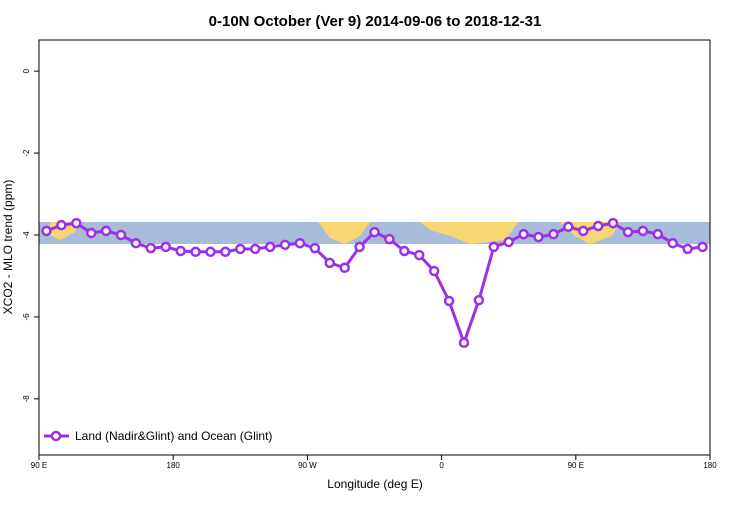 The height and width of the screenshot is (505, 750). I want to click on x-tick-label: 90 W, so click(307, 465).